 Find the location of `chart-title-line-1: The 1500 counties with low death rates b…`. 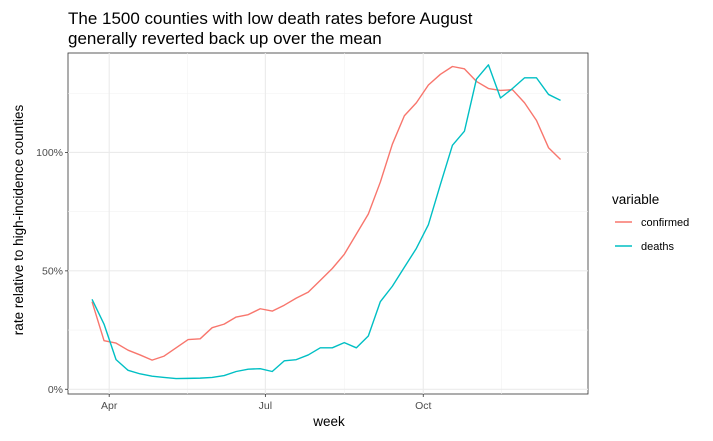

chart-title-line-1: The 1500 counties with low death rates b… is located at coordinates (270, 18).